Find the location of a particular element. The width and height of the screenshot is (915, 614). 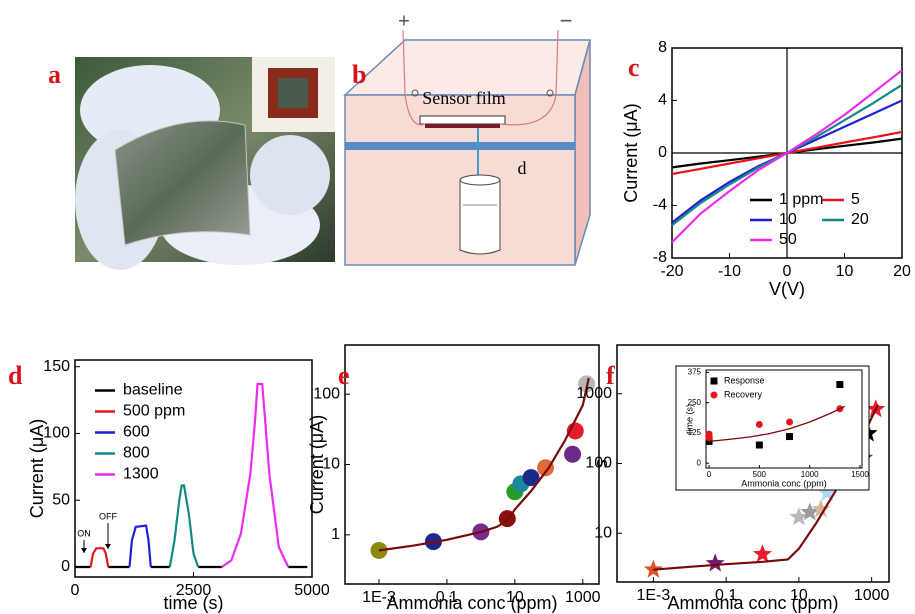

terminal-label: − is located at coordinates (566, 20).